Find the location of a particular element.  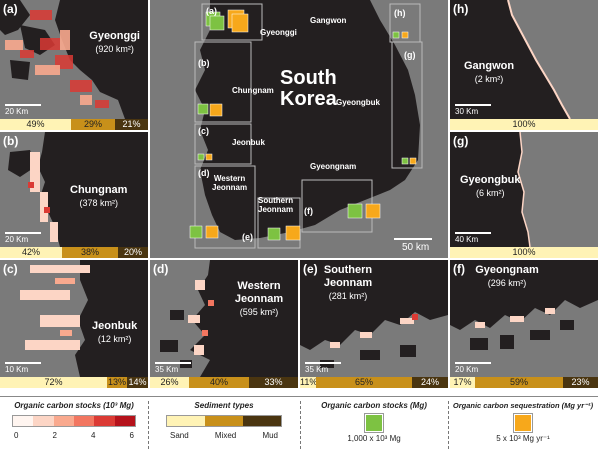

gyeongbuk-map is located at coordinates (490, 190).